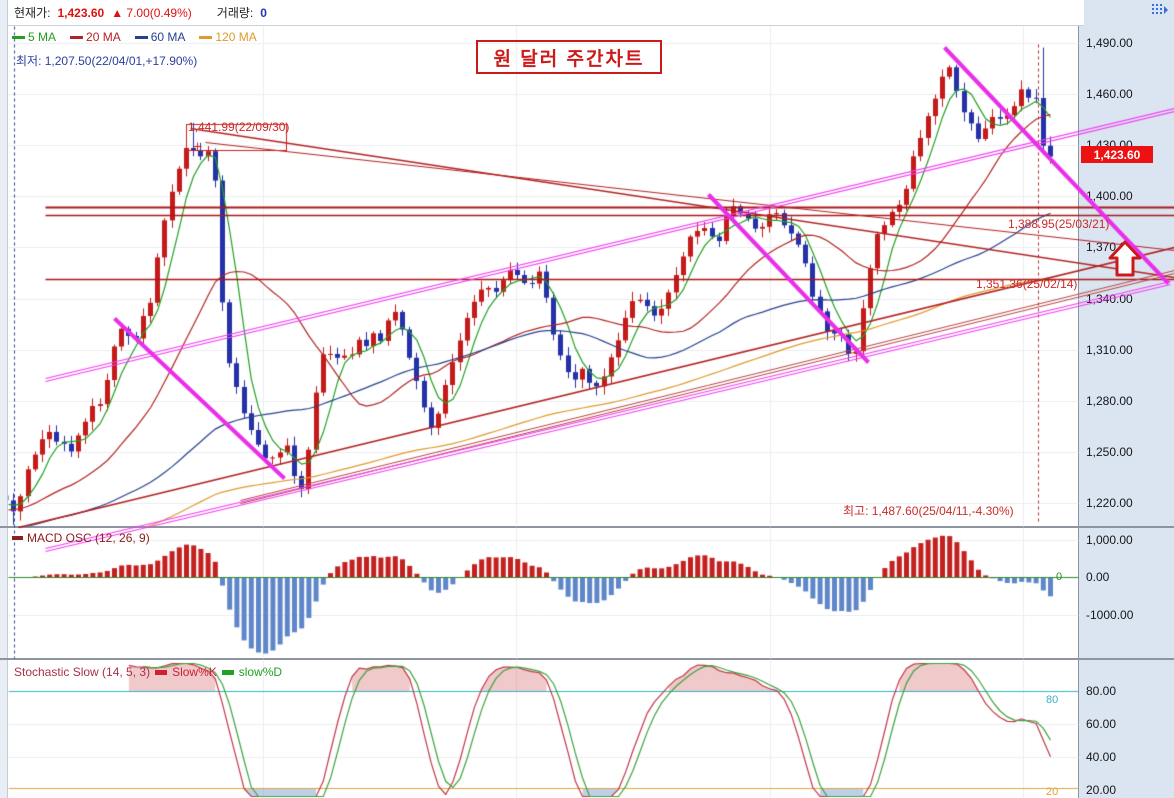 The height and width of the screenshot is (798, 1174). Describe the element at coordinates (1117, 154) in the screenshot. I see `current-price-badge: 1,423.60` at that location.